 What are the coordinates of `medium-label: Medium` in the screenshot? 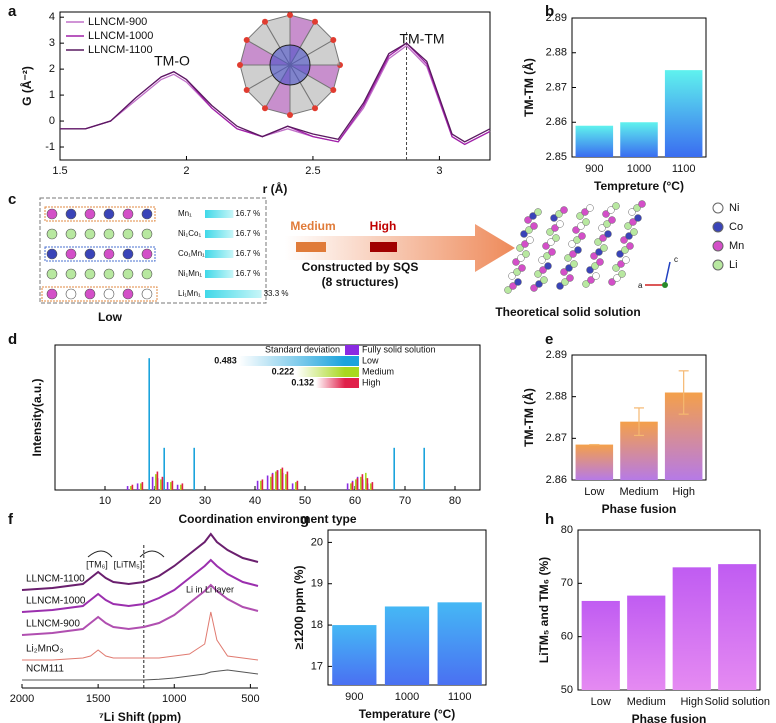 It's located at (312, 226).